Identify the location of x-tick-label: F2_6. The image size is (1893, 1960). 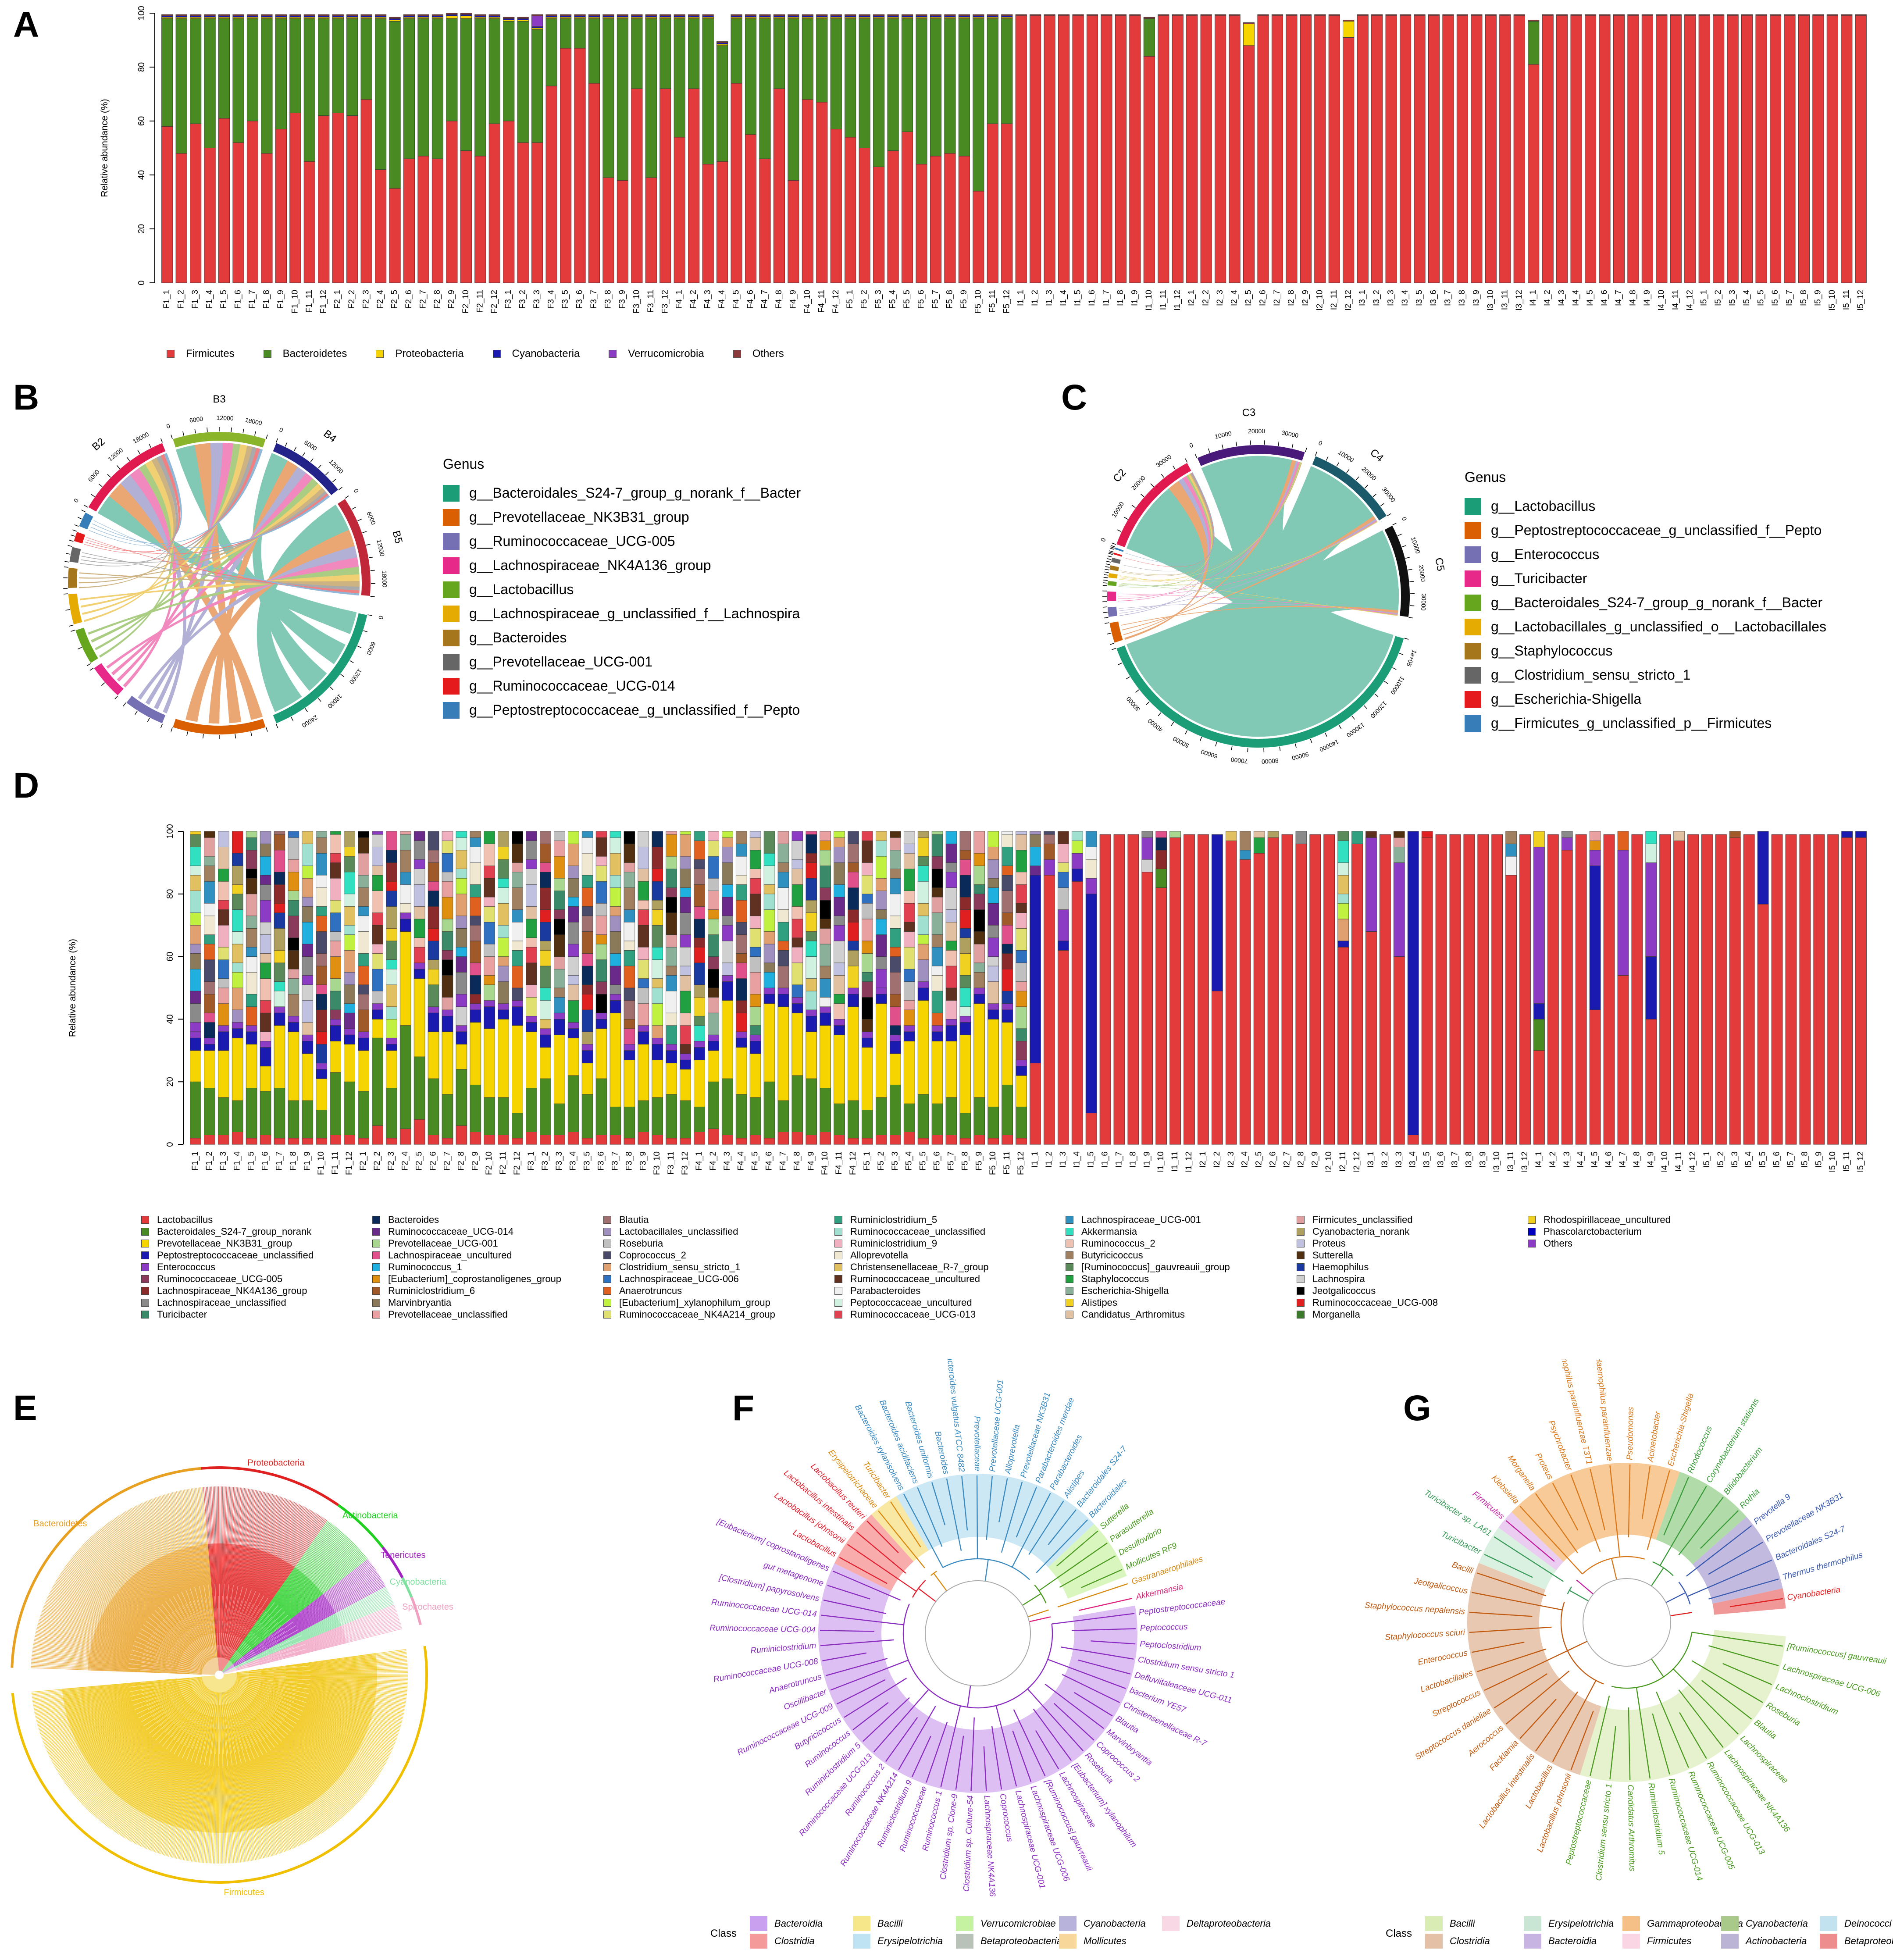
(433, 1161).